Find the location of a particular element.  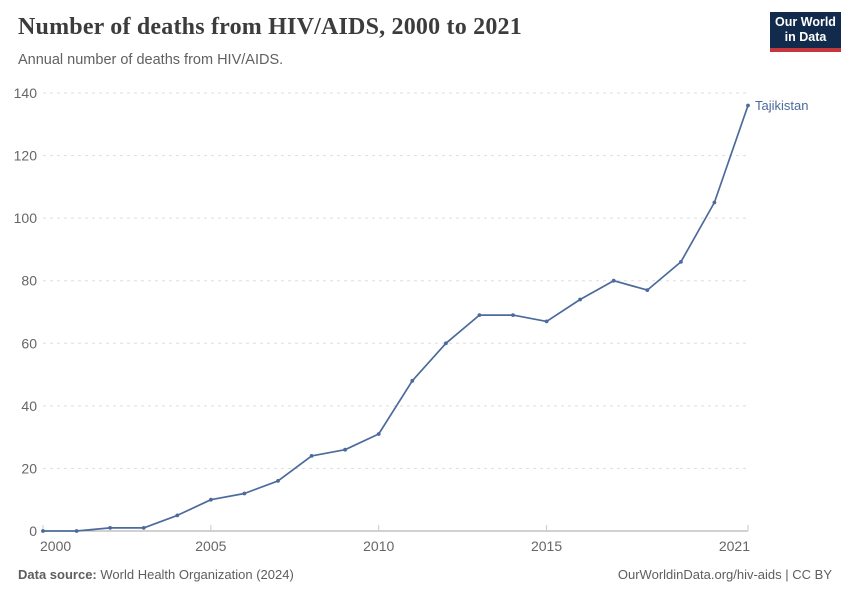

y-tick-label: 40 is located at coordinates (29, 406).